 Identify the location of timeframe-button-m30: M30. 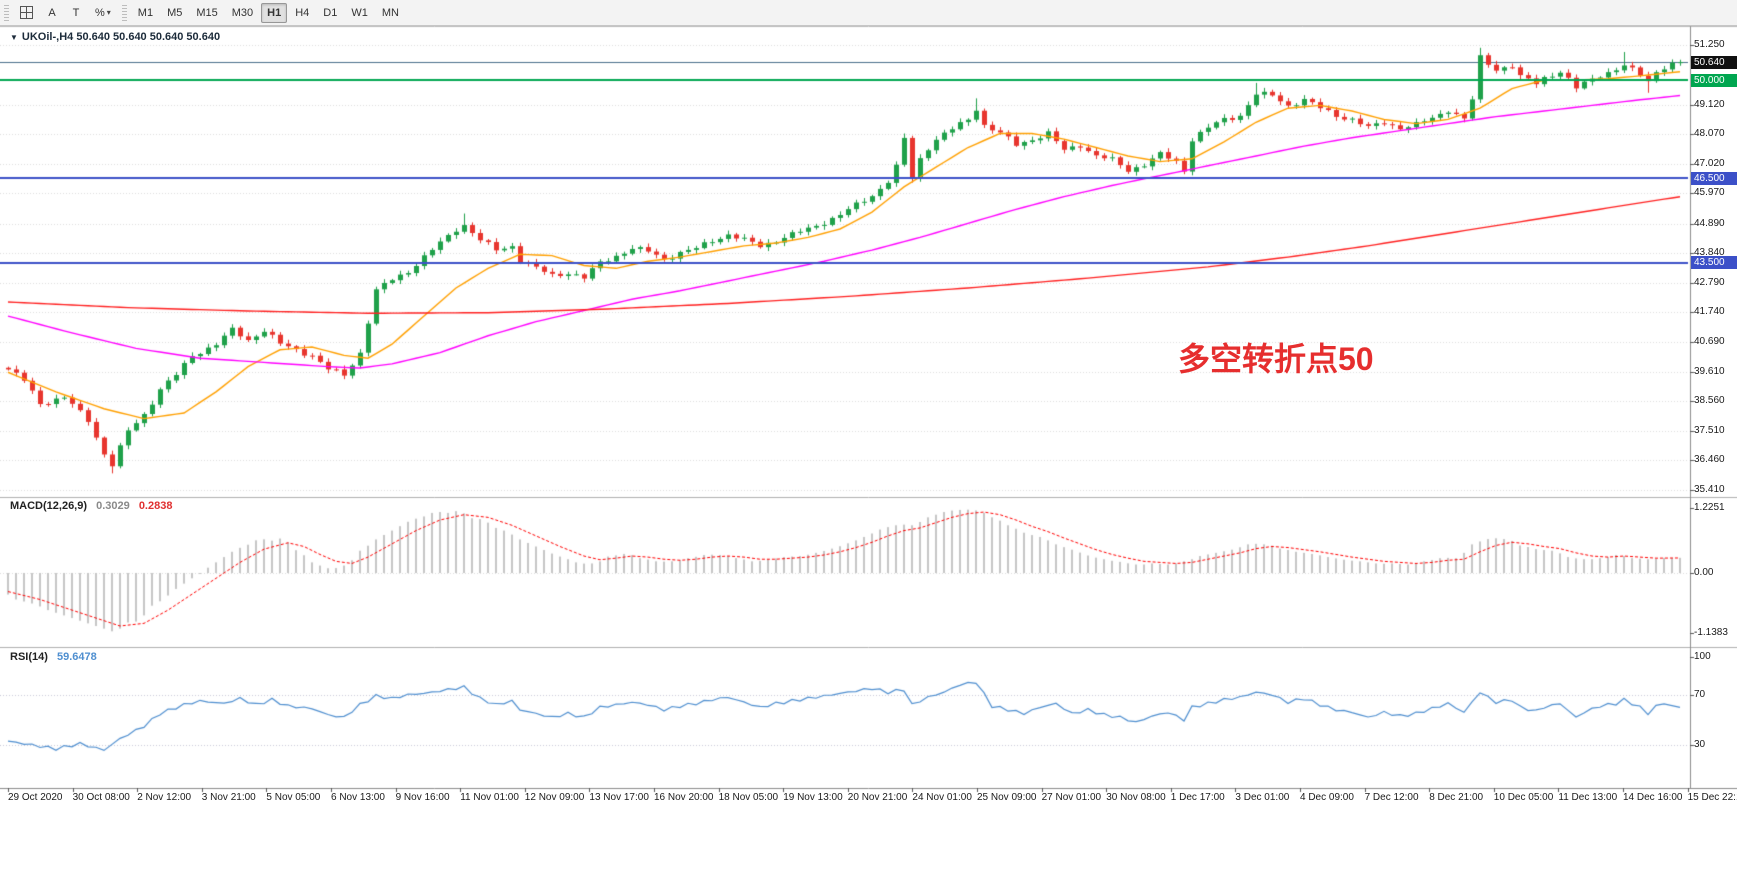
(242, 13).